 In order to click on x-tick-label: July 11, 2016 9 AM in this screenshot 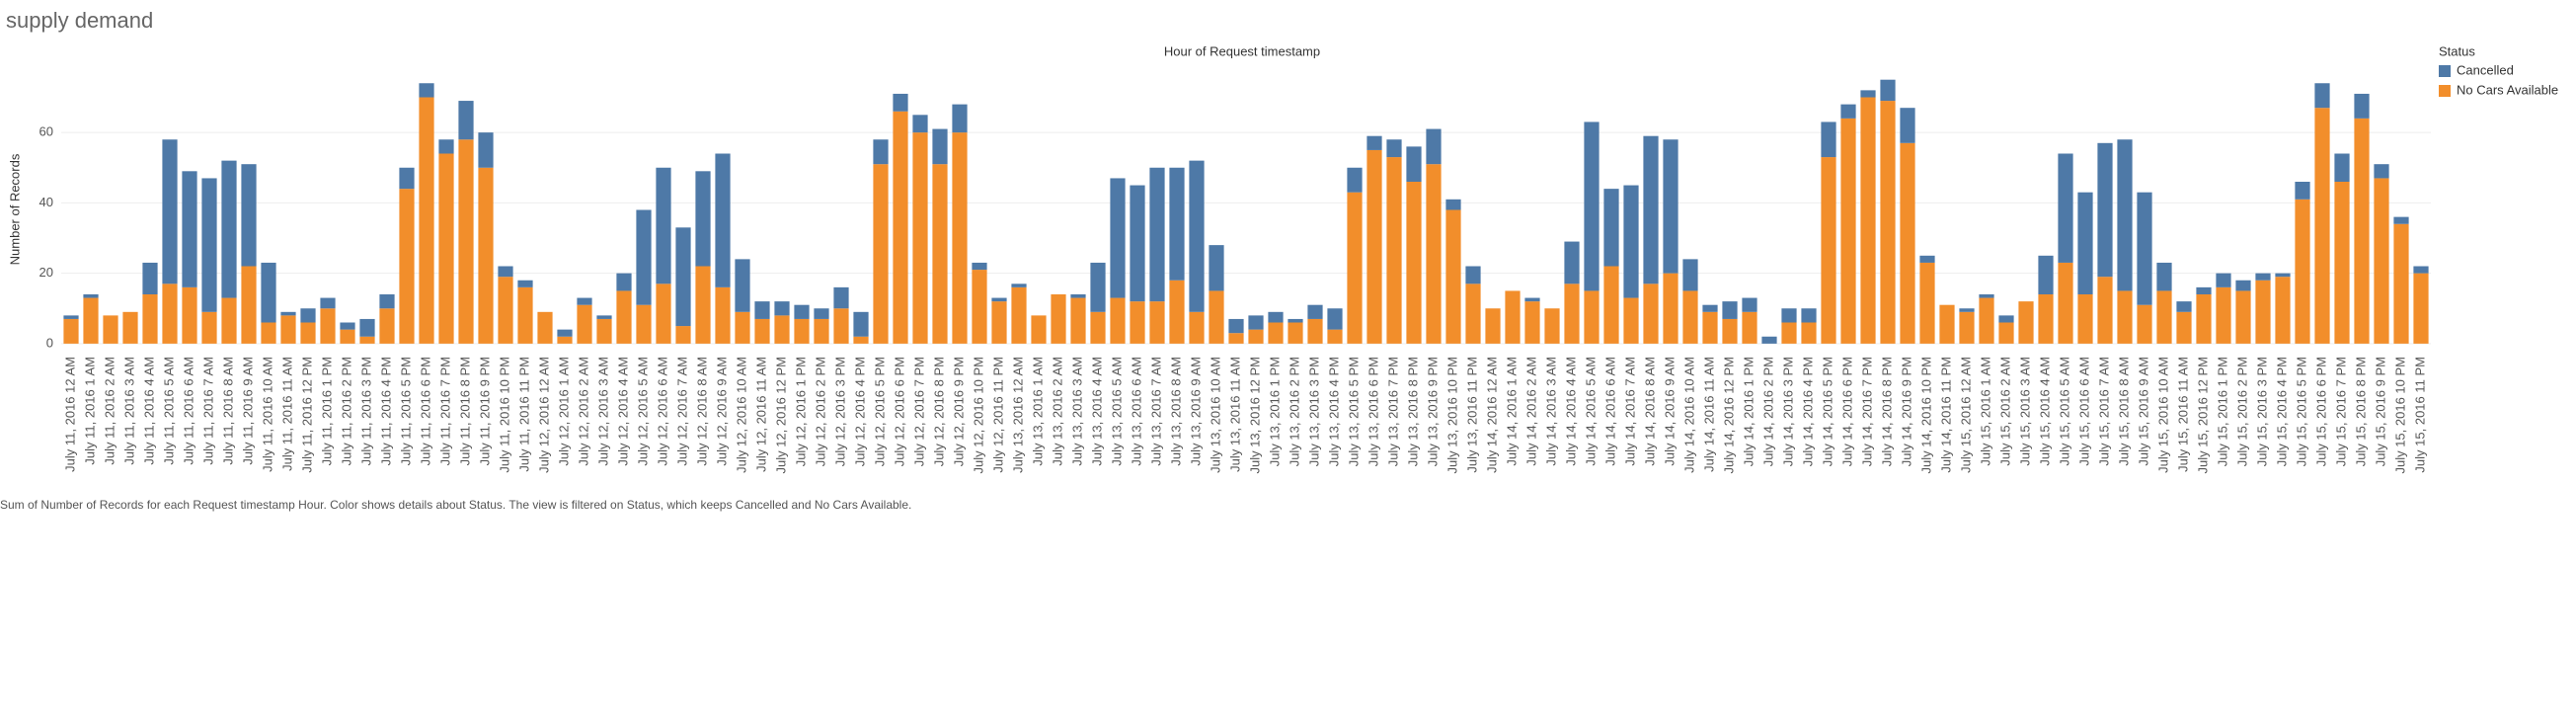, I will do `click(247, 411)`.